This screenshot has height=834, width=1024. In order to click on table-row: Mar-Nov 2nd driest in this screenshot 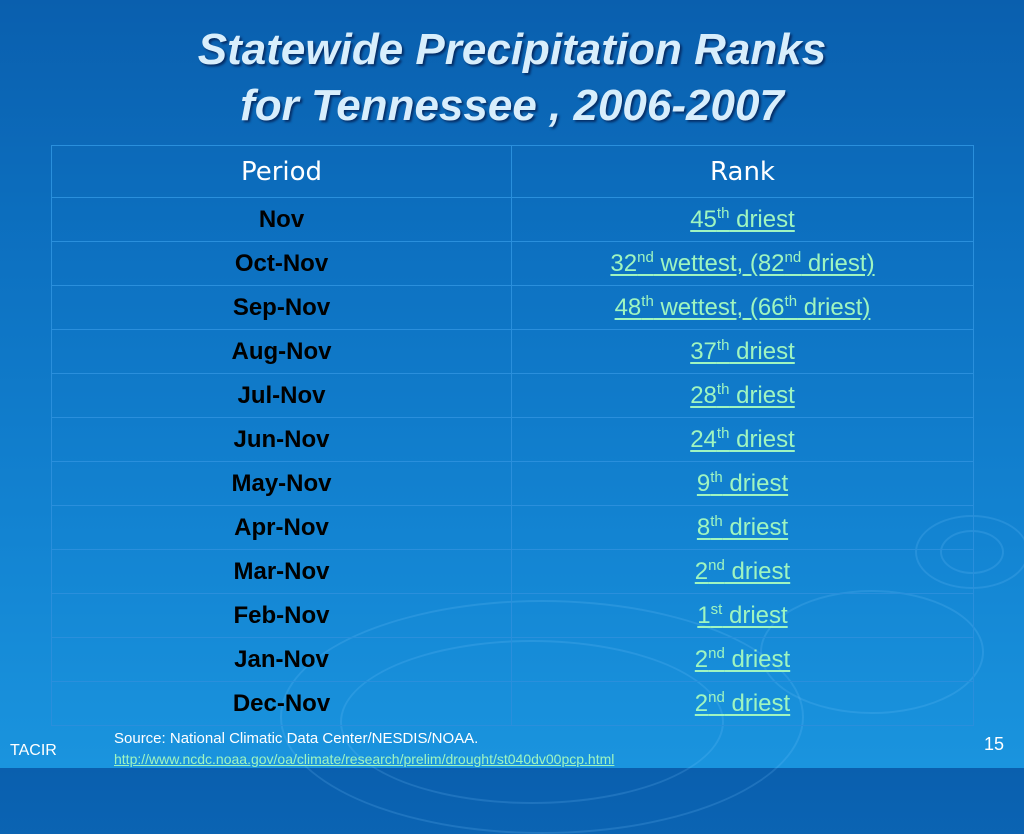, I will do `click(512, 571)`.